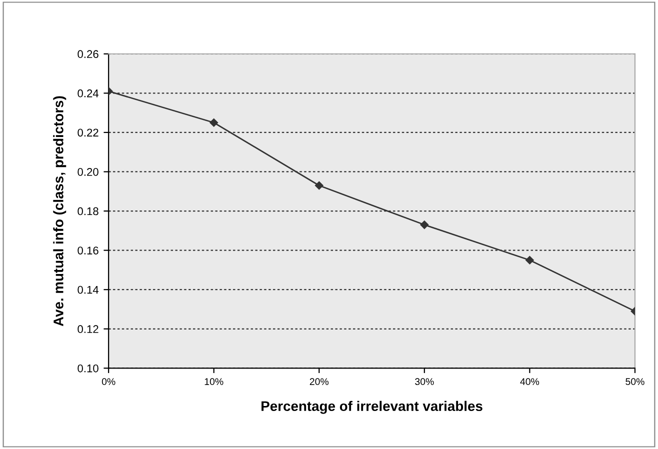 The width and height of the screenshot is (658, 449). I want to click on x-tick-label: 50%, so click(635, 382).